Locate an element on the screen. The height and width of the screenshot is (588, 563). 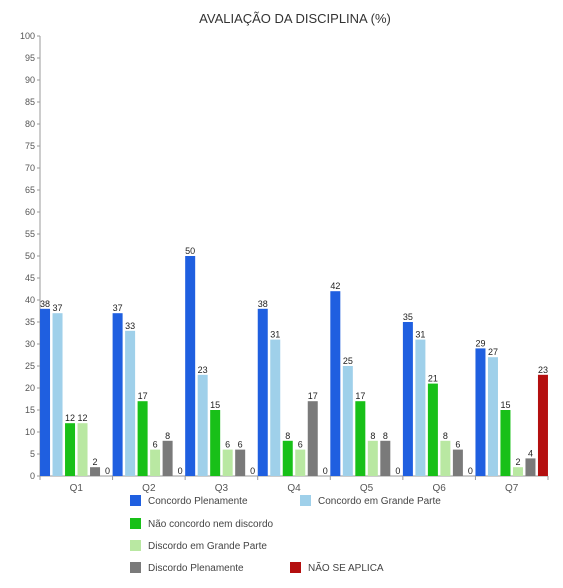
y-tick-label: 100 is located at coordinates (27, 36).